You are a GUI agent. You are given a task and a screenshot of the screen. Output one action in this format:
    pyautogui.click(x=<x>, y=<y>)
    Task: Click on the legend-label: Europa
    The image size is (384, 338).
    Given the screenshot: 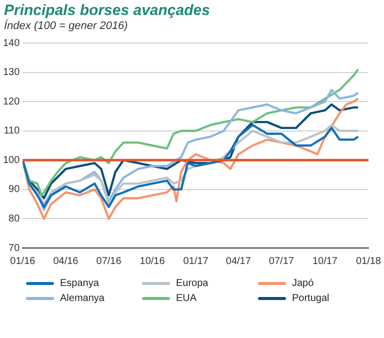 What is the action you would take?
    pyautogui.click(x=192, y=283)
    